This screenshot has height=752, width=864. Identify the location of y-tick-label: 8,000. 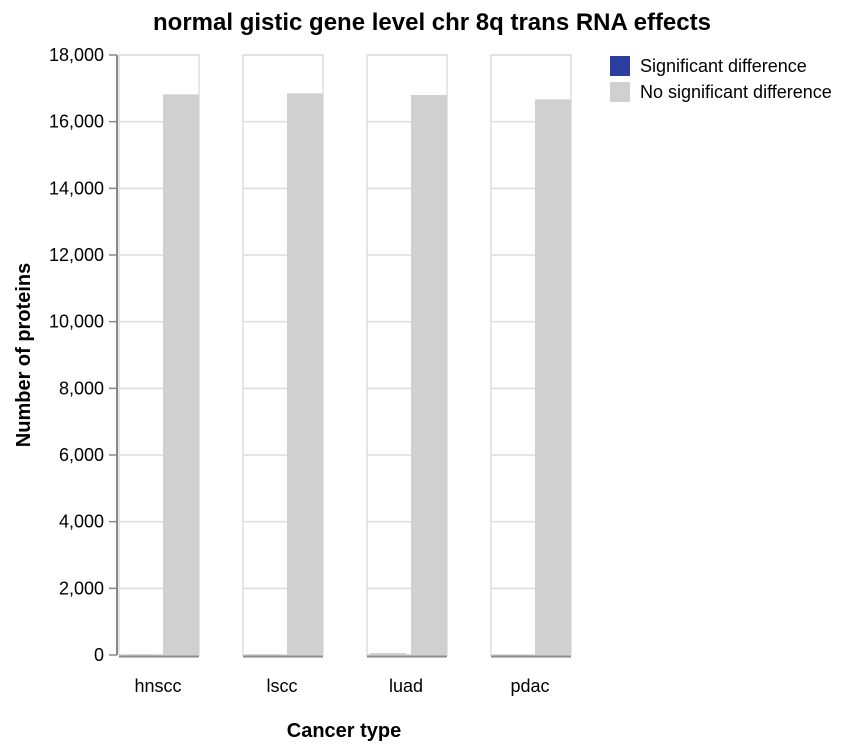
(81, 388).